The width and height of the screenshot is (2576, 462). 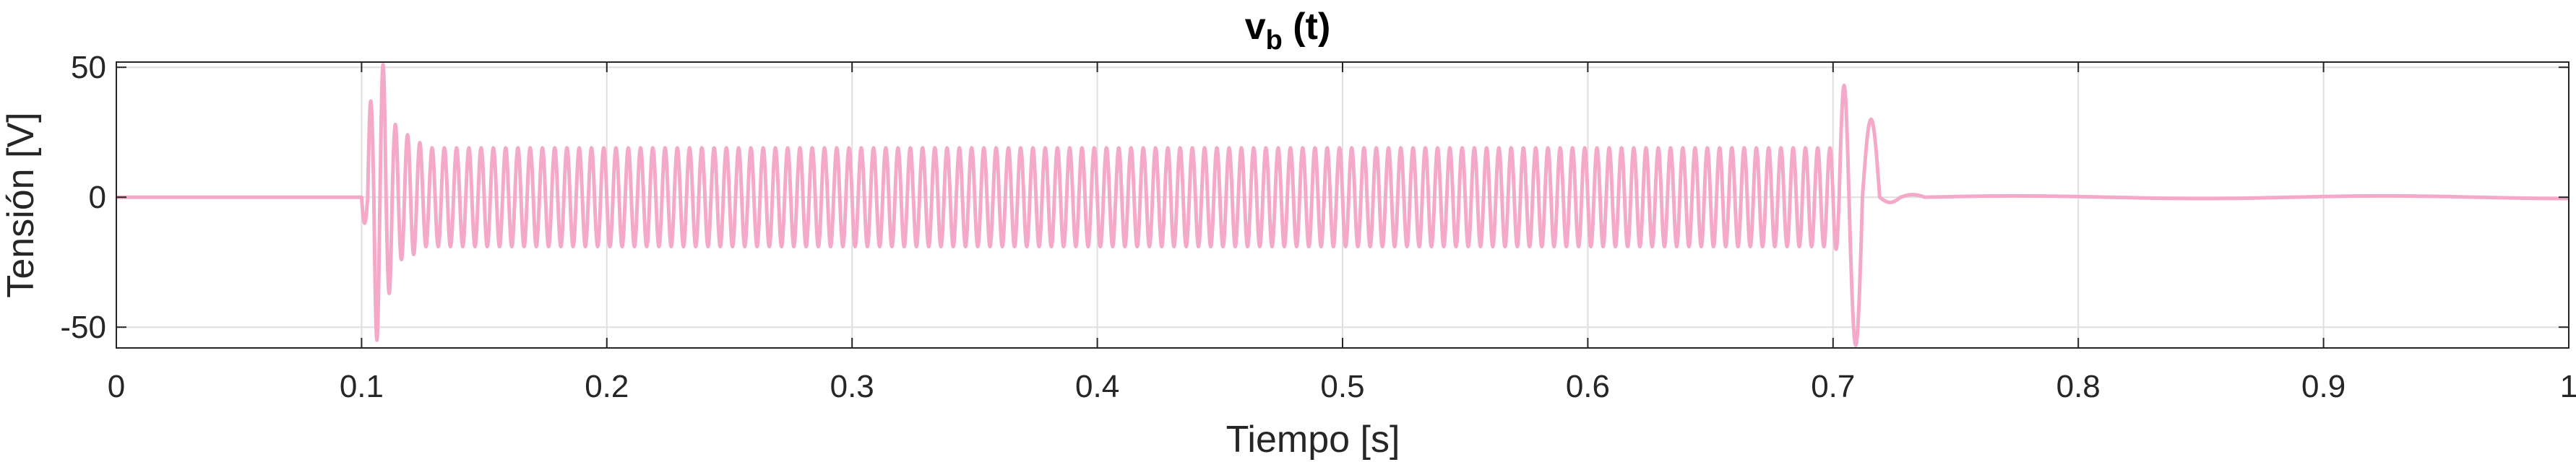 What do you see at coordinates (362, 386) in the screenshot?
I see `x-tick-label: 0.1` at bounding box center [362, 386].